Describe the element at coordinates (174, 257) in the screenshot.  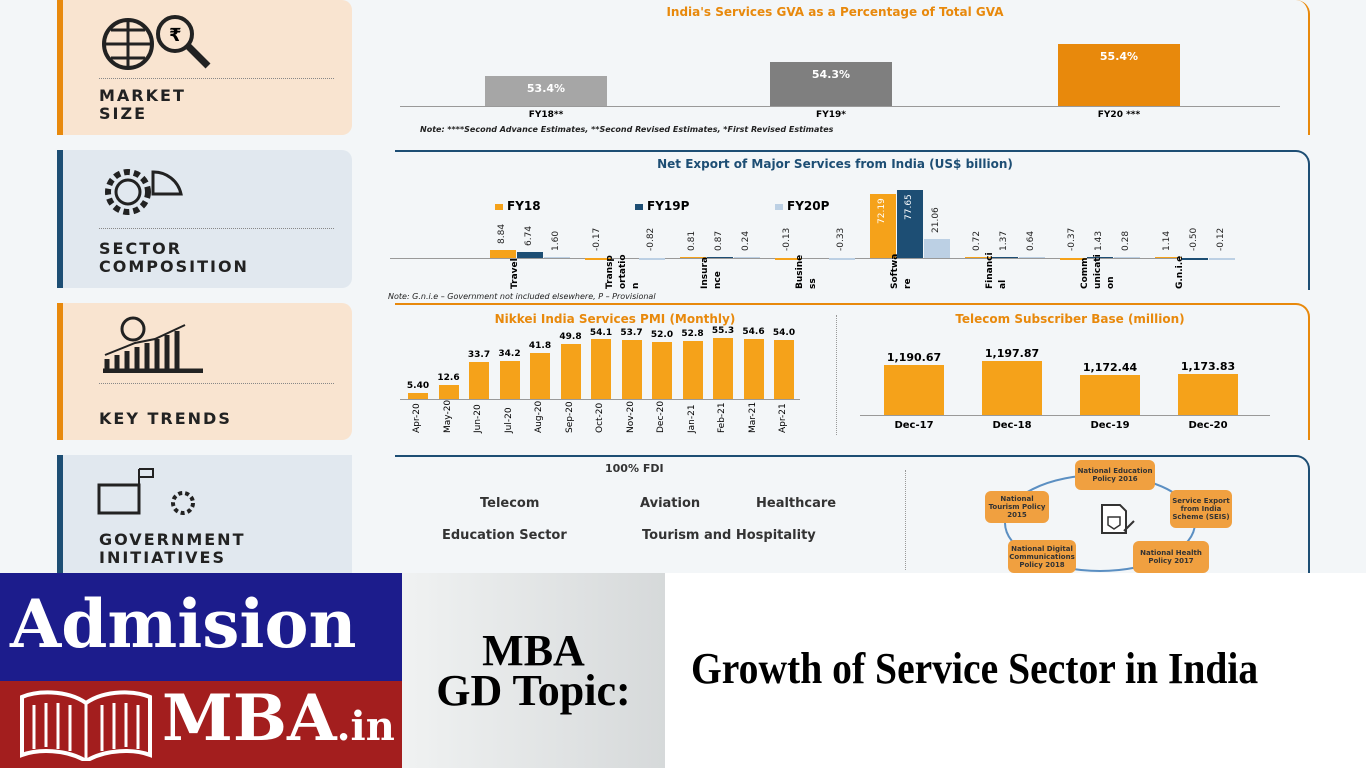
I see `section-label: SECTOR COMPOSITION` at that location.